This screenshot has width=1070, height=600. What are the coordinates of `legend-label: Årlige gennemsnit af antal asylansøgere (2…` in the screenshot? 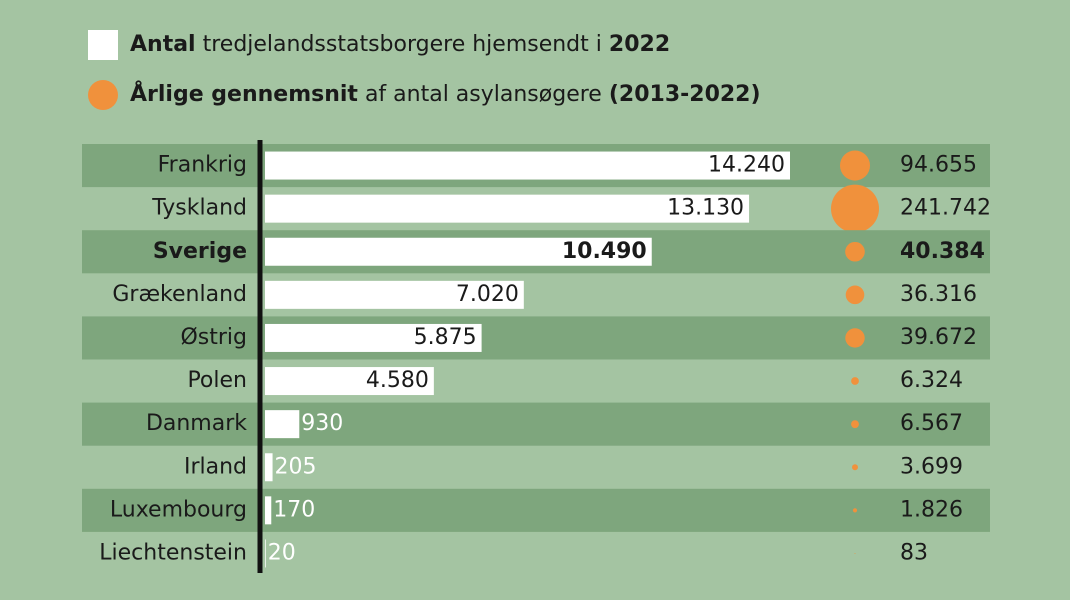 It's located at (445, 94).